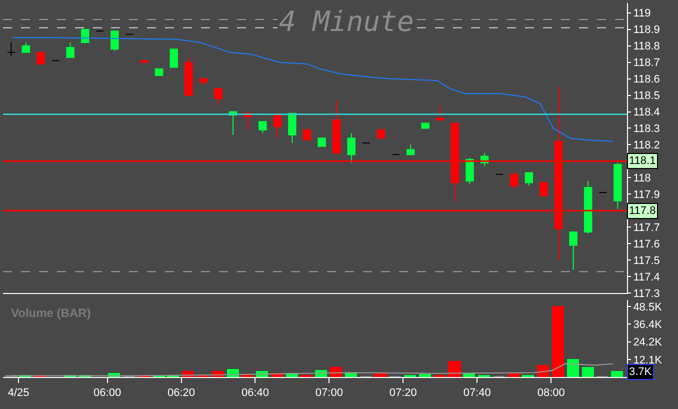  Describe the element at coordinates (646, 112) in the screenshot. I see `y-tick-label: 118.4` at that location.